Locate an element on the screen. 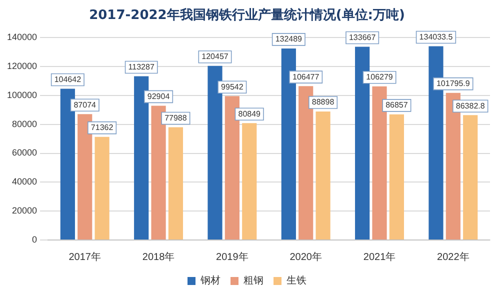 The height and width of the screenshot is (298, 500). x-tick-label: 2021年 is located at coordinates (379, 256).